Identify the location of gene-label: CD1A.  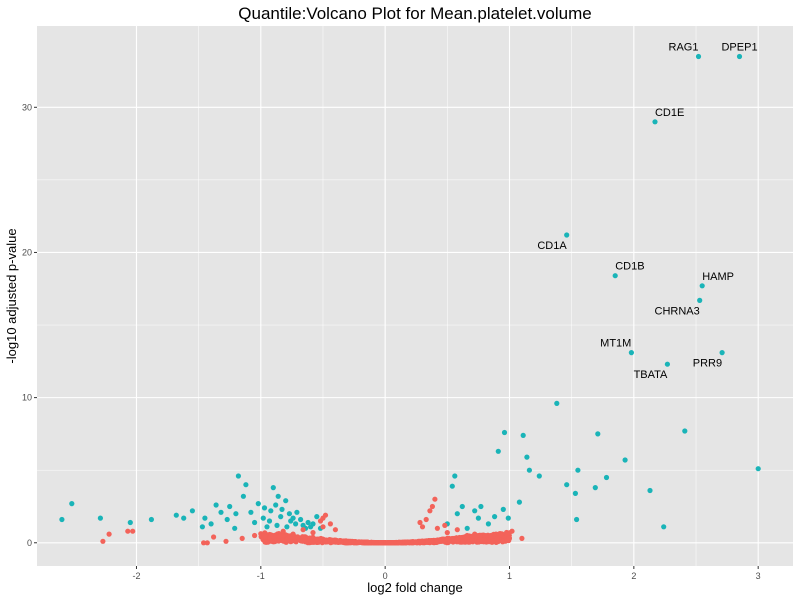
(552, 246).